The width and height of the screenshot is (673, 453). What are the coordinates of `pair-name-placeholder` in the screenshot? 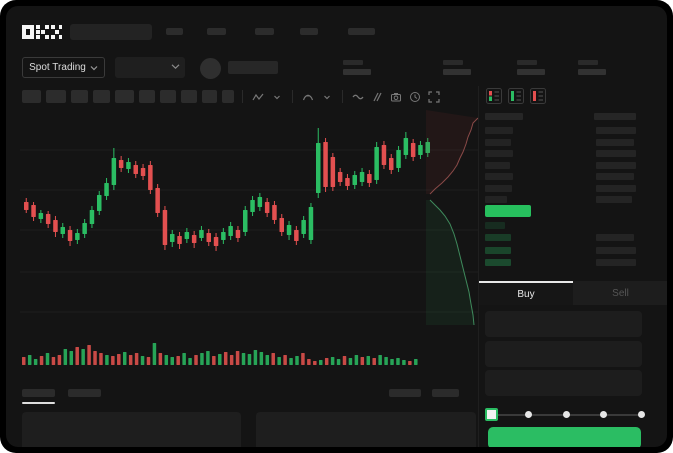 It's located at (253, 67).